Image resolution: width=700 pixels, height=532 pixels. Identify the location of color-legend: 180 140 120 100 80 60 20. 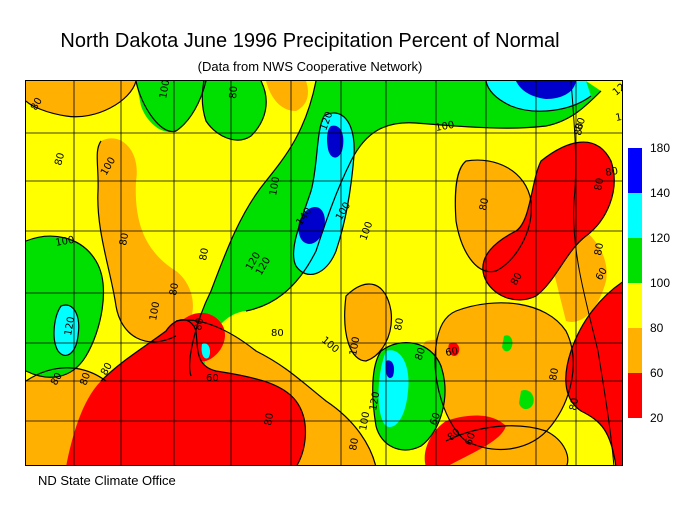
(658, 284).